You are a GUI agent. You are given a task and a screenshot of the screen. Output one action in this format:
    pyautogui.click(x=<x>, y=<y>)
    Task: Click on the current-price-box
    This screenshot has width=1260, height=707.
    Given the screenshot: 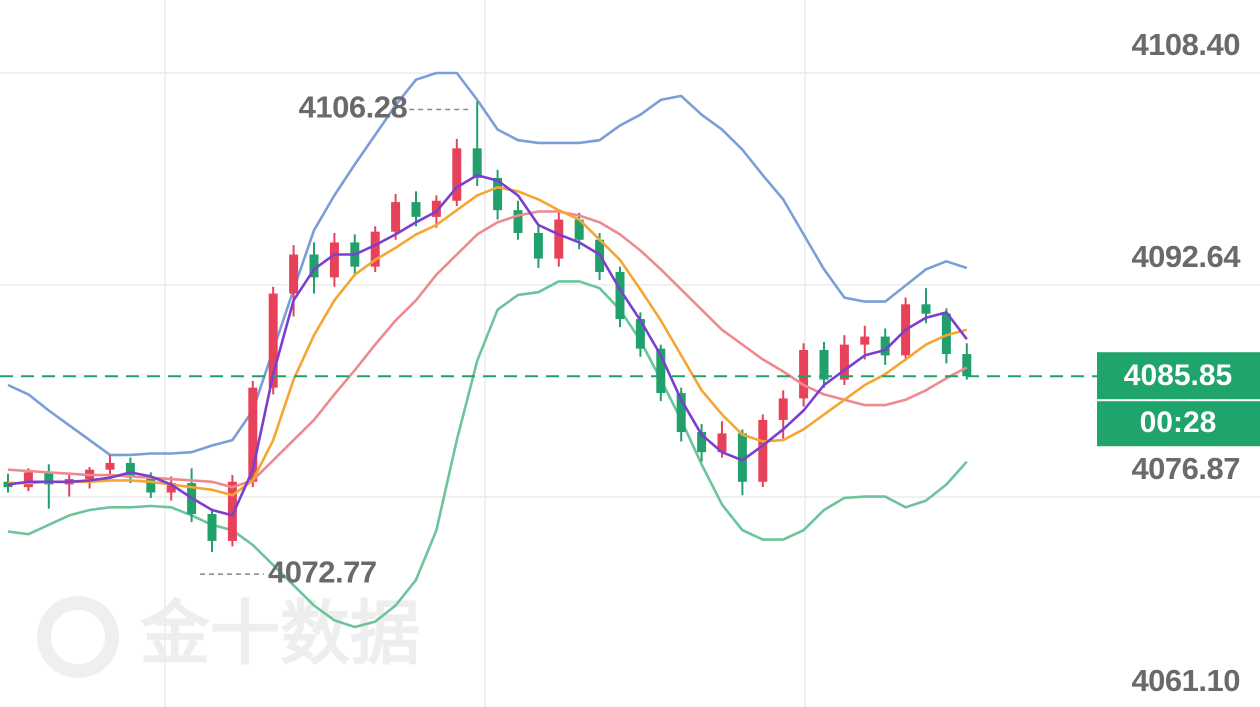 What is the action you would take?
    pyautogui.click(x=1178, y=376)
    